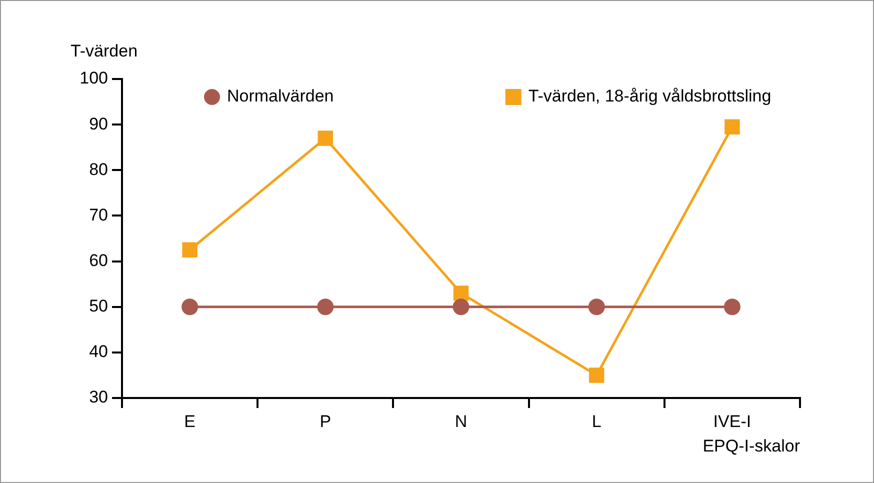 Image resolution: width=874 pixels, height=483 pixels. Describe the element at coordinates (650, 96) in the screenshot. I see `legend-label: T-värden, 18-årig våldsbrottsling` at that location.